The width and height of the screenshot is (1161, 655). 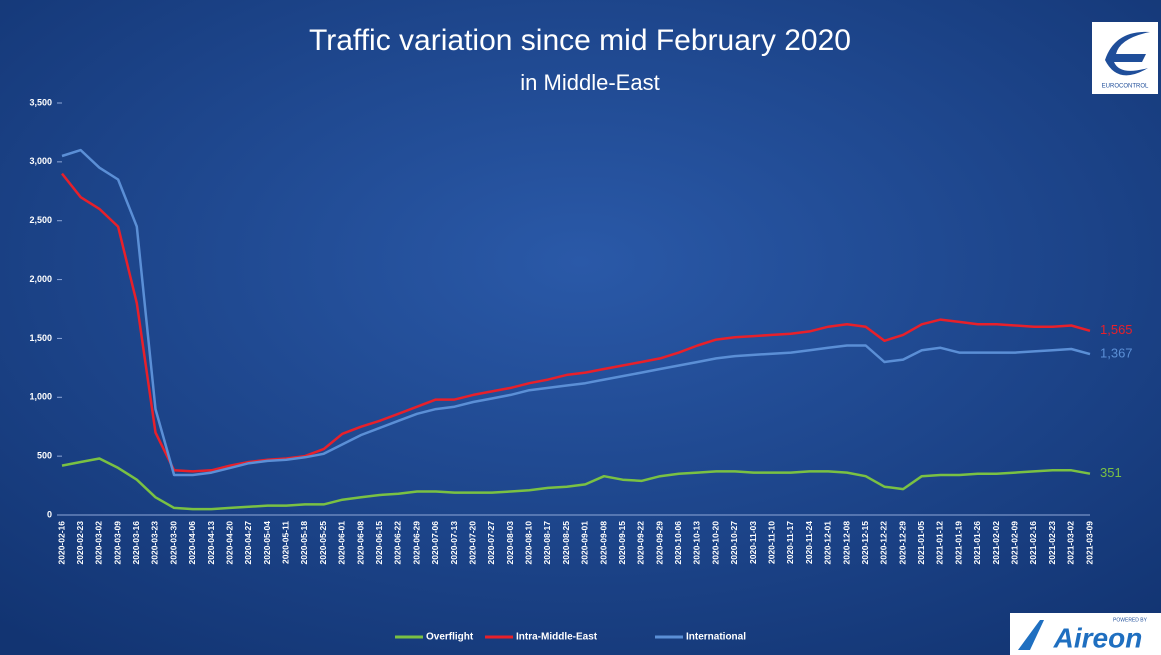 What do you see at coordinates (576, 484) in the screenshot?
I see `line` at bounding box center [576, 484].